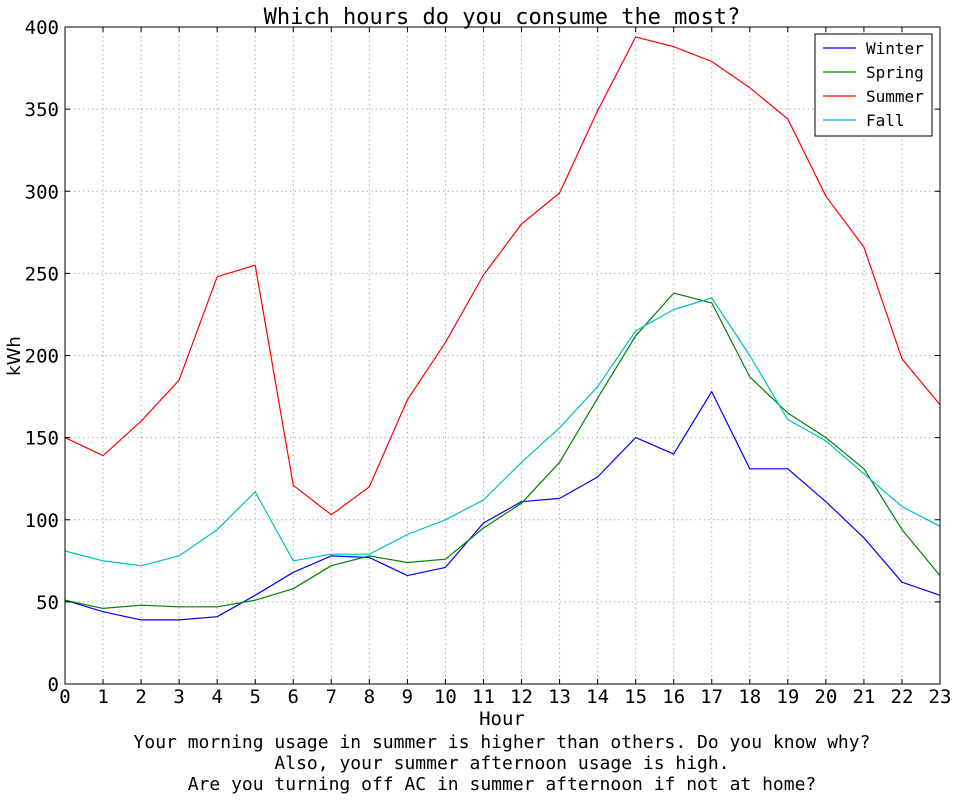 The height and width of the screenshot is (800, 956). I want to click on y-tick-label: 400, so click(42, 28).